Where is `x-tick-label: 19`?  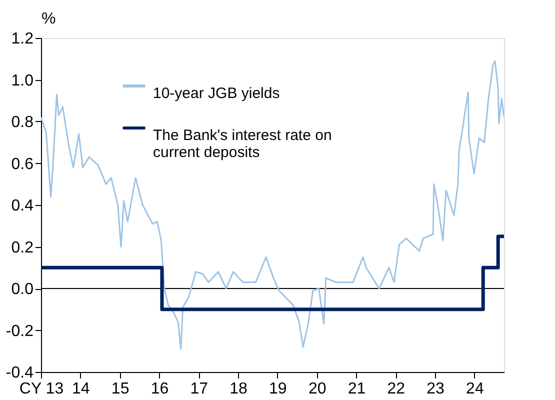
x-tick-label: 19 is located at coordinates (278, 389).